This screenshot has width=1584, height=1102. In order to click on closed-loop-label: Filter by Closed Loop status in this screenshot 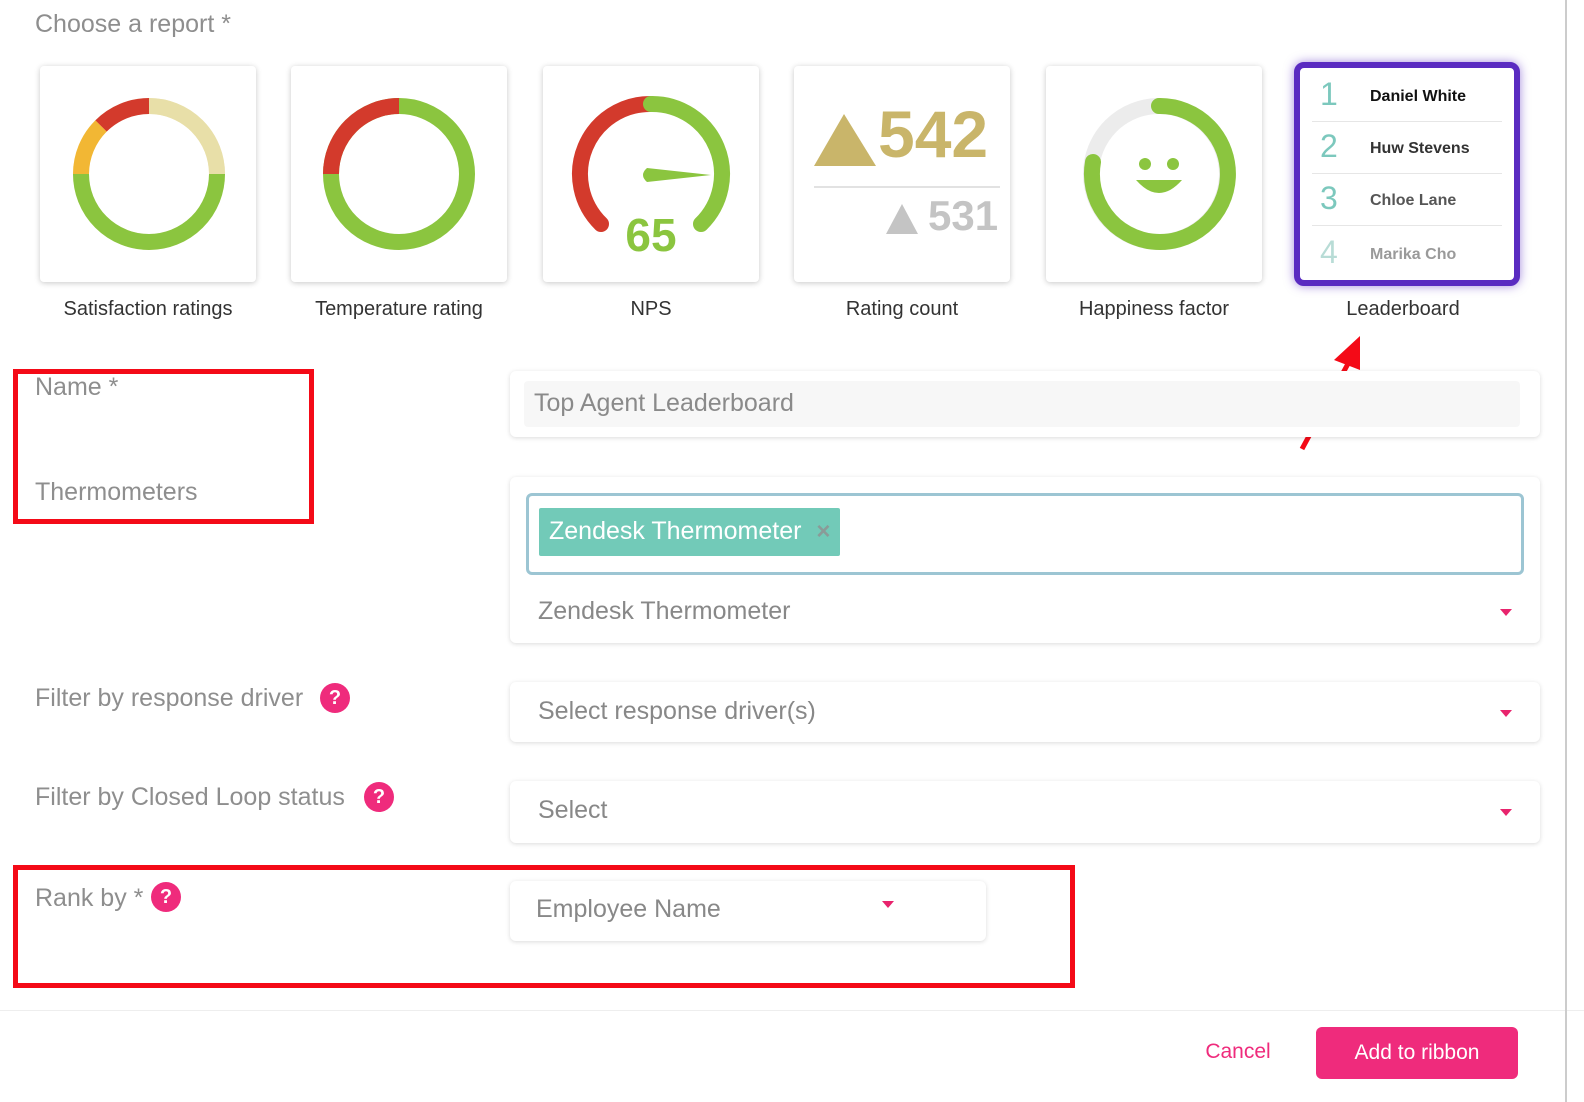, I will do `click(190, 797)`.